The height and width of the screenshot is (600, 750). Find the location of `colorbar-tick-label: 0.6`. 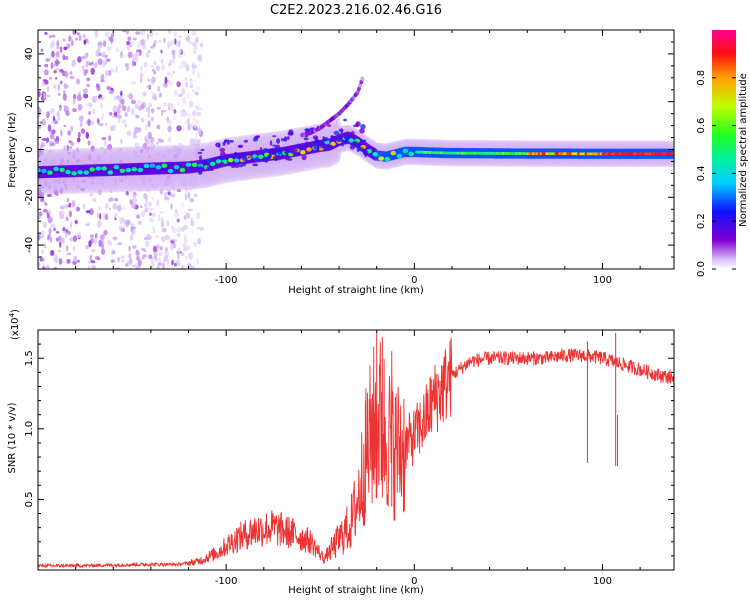

colorbar-tick-label: 0.6 is located at coordinates (701, 126).